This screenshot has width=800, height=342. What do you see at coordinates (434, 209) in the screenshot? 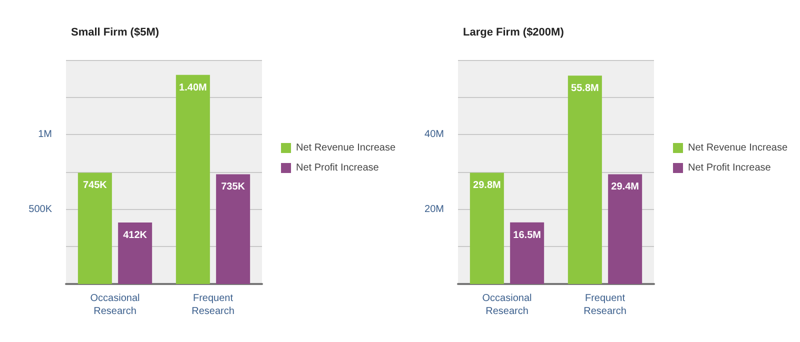
I see `y-tick-label: 20M` at bounding box center [434, 209].